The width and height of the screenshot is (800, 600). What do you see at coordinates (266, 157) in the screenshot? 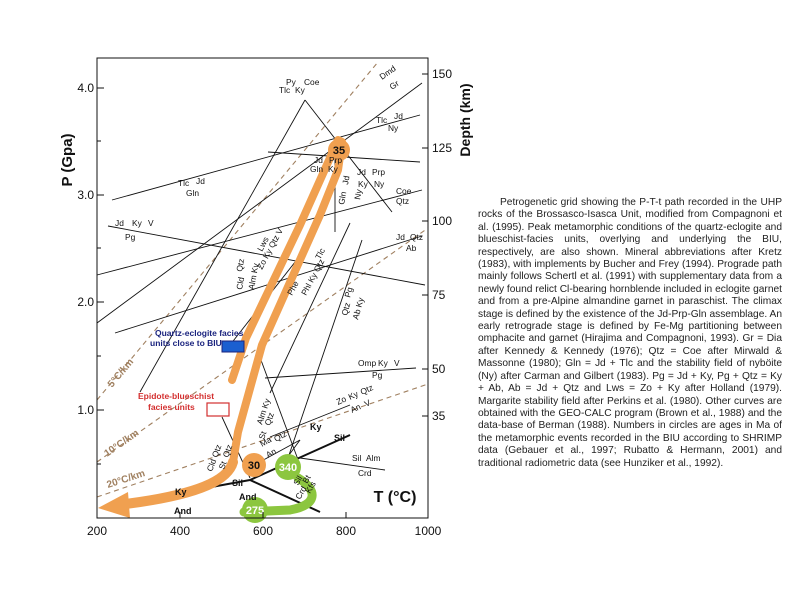
I see `curve-tlc-jd-ny` at bounding box center [266, 157].